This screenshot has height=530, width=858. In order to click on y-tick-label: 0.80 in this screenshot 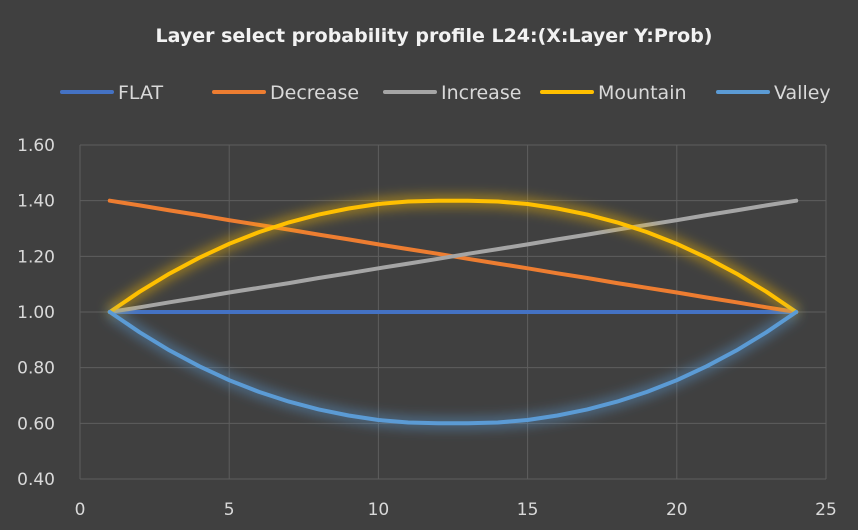, I will do `click(36, 369)`.